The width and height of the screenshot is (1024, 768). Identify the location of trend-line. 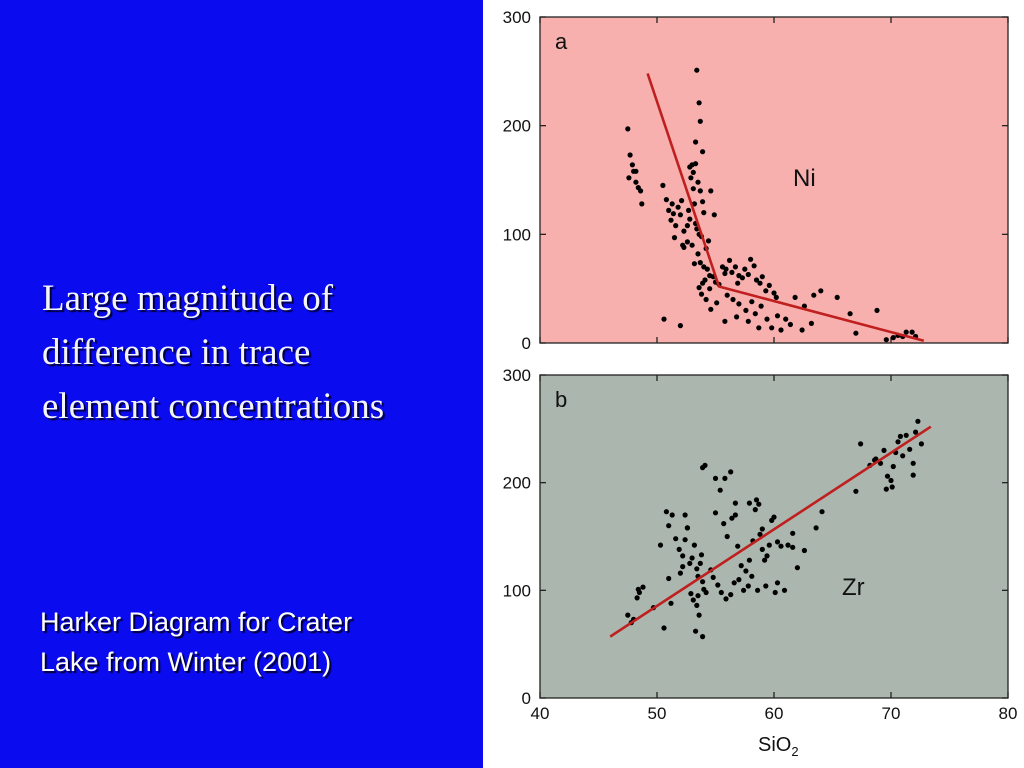
(785, 208).